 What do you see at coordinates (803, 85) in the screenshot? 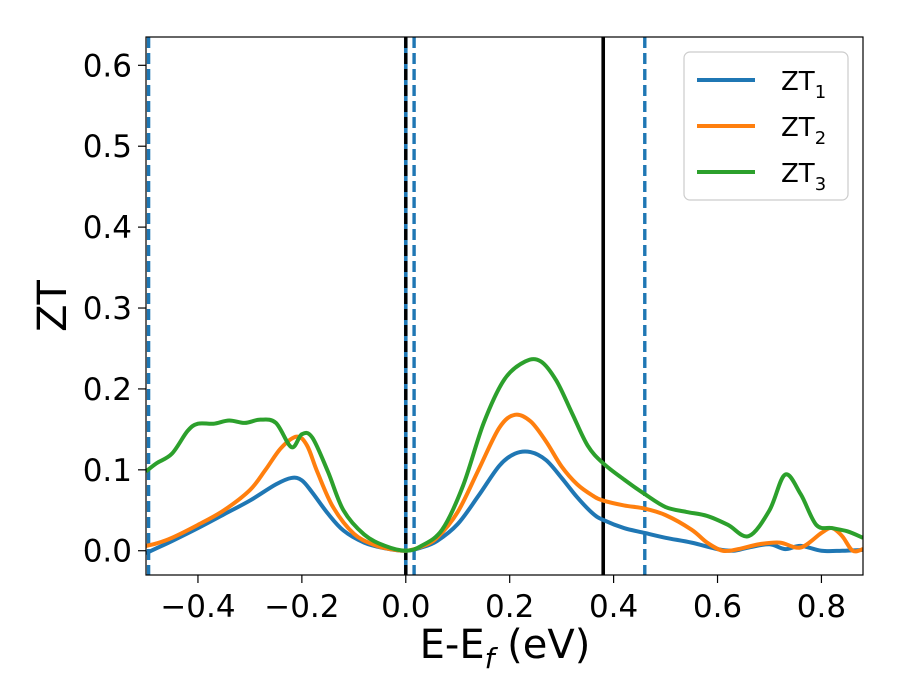
I see `legend-label-zt1: ZT1` at bounding box center [803, 85].